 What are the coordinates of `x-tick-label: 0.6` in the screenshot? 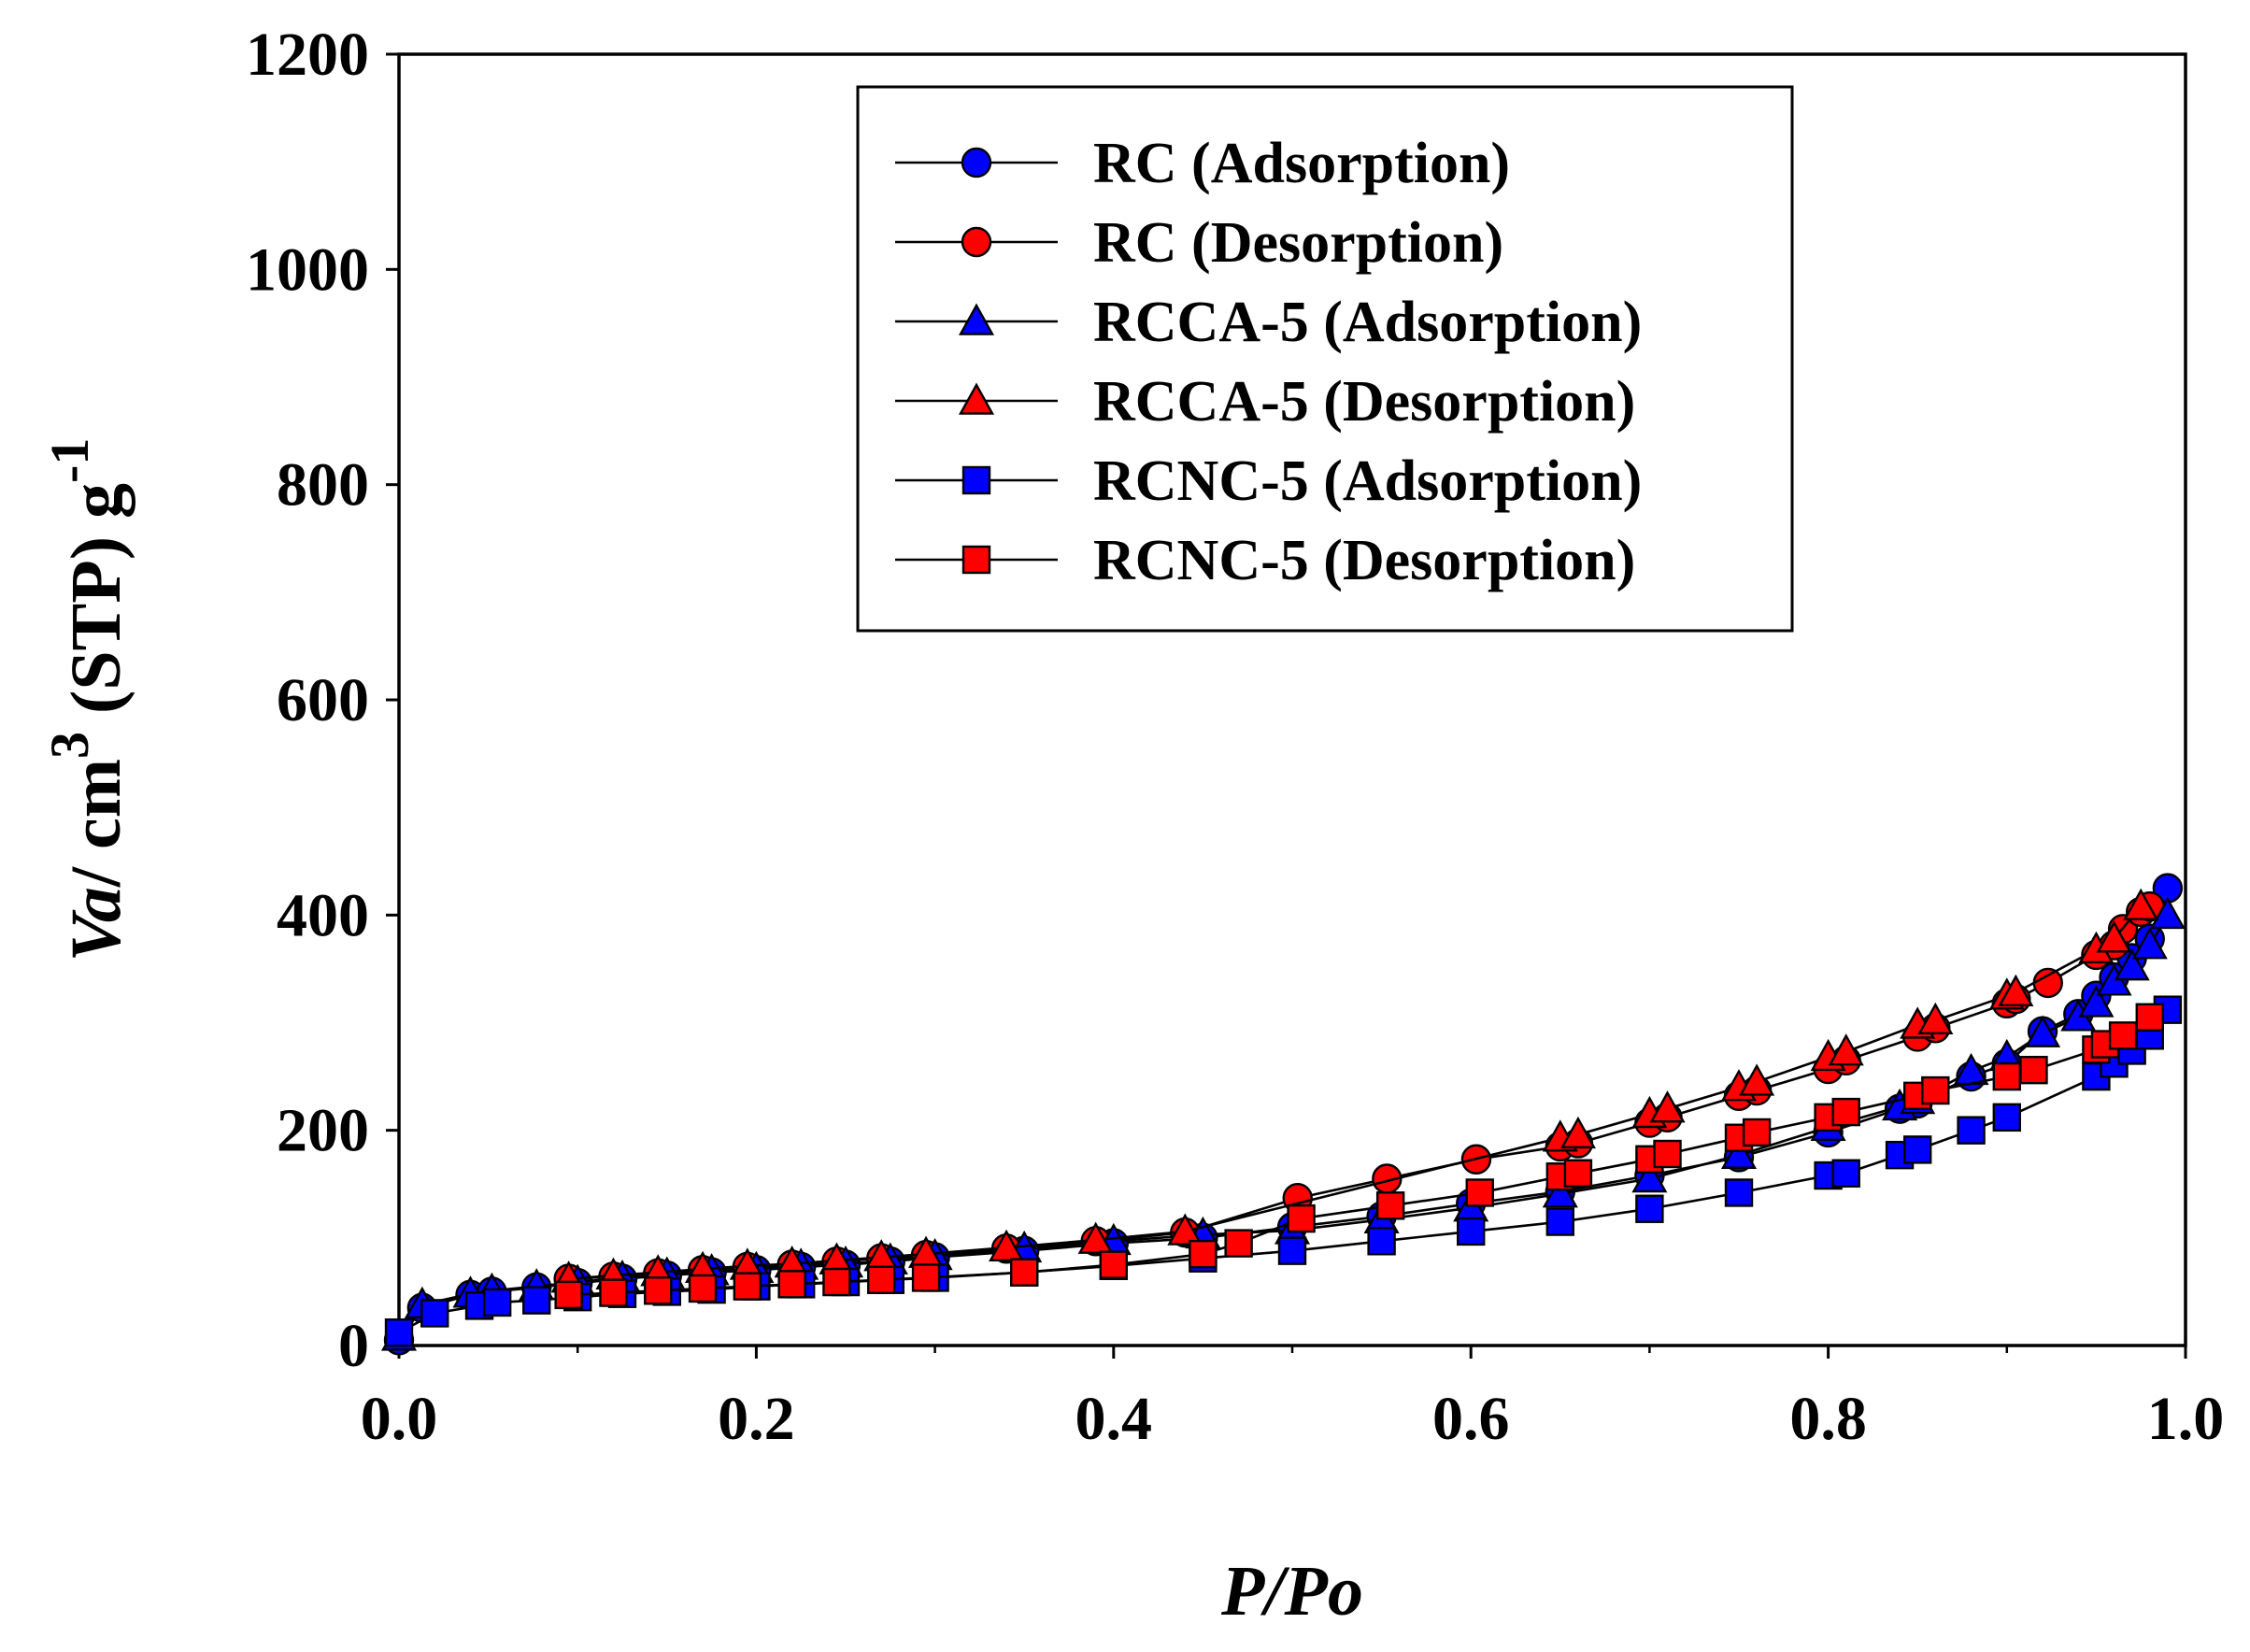 It's located at (1471, 1419).